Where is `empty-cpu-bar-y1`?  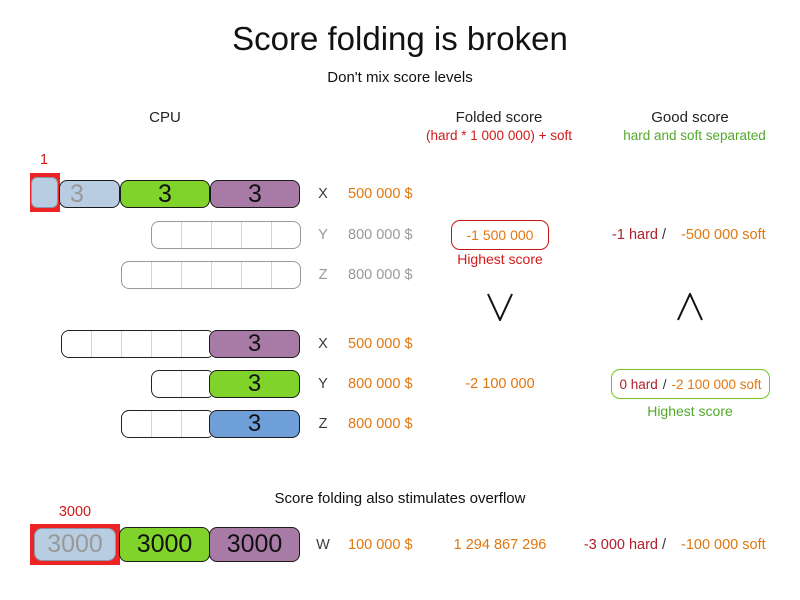
empty-cpu-bar-y1 is located at coordinates (226, 235).